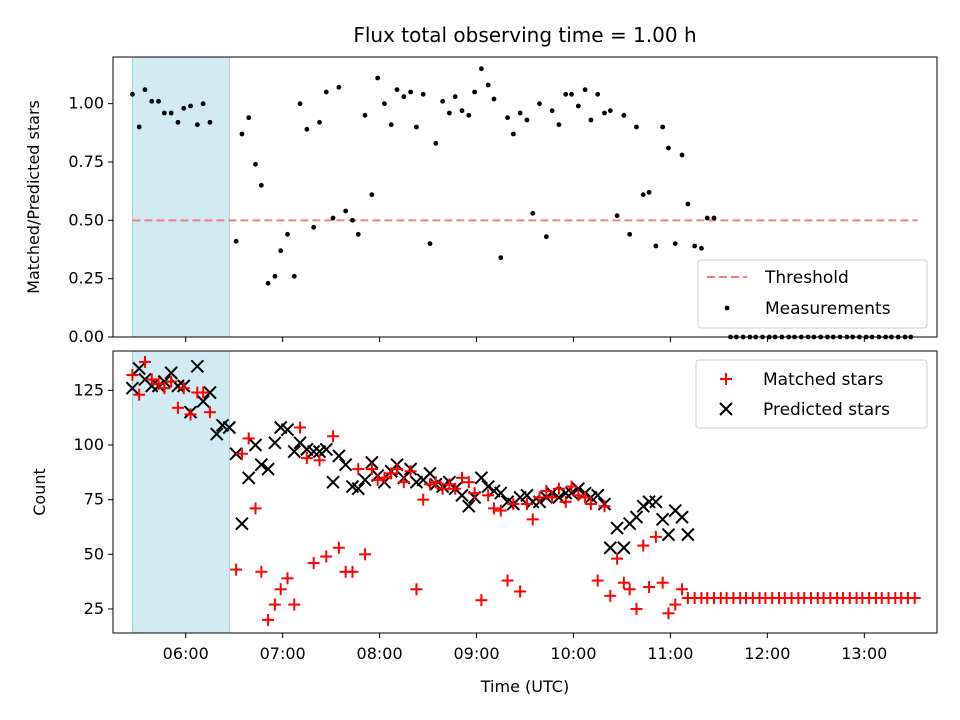  I want to click on top-y-axis-label: Matched/Predicted stars, so click(33, 197).